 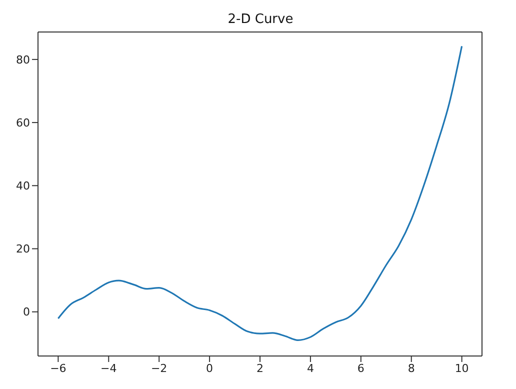 What do you see at coordinates (26, 312) in the screenshot?
I see `y-tick-label: 0` at bounding box center [26, 312].